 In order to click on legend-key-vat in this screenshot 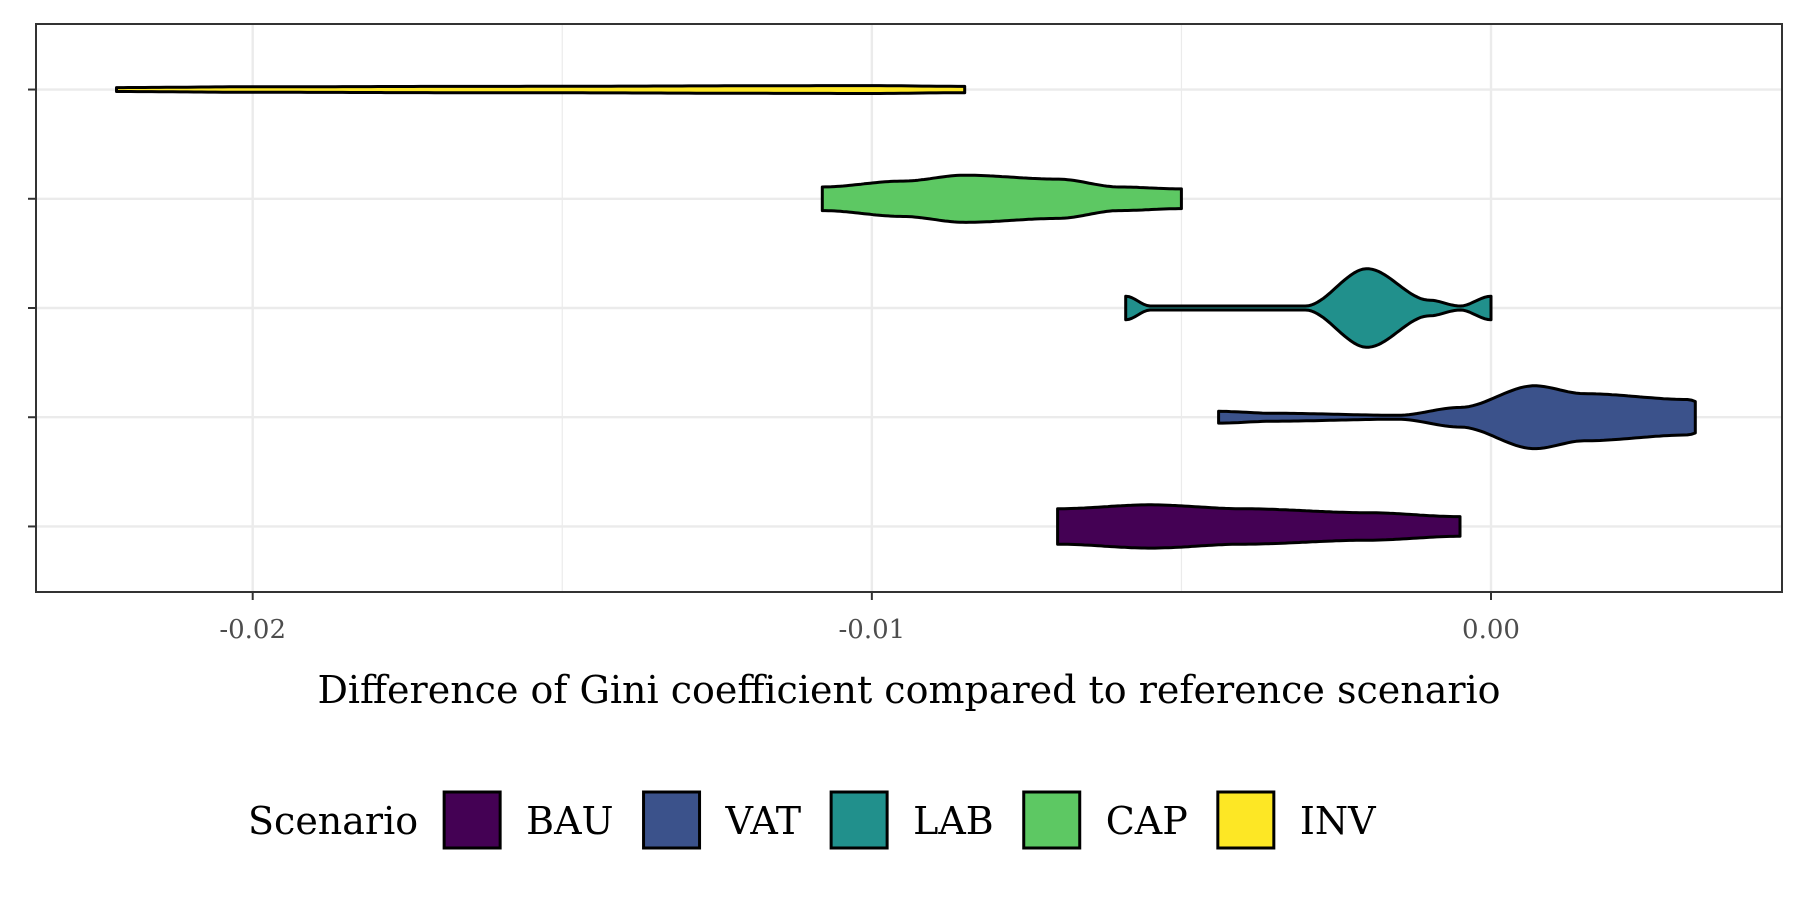, I will do `click(672, 820)`.